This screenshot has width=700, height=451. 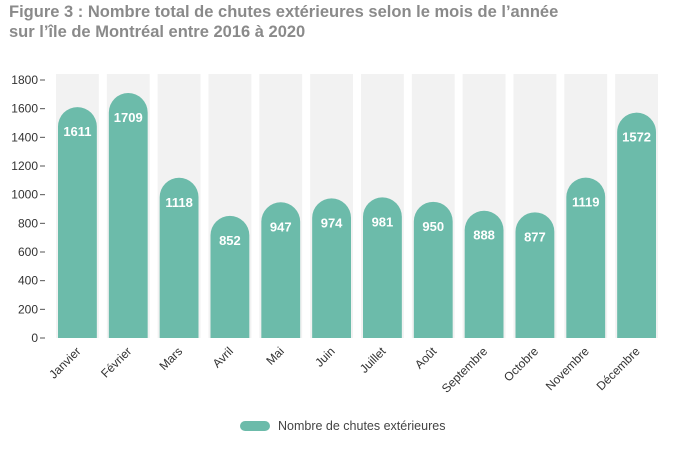 I want to click on y-tick-label: 400, so click(x=28, y=281).